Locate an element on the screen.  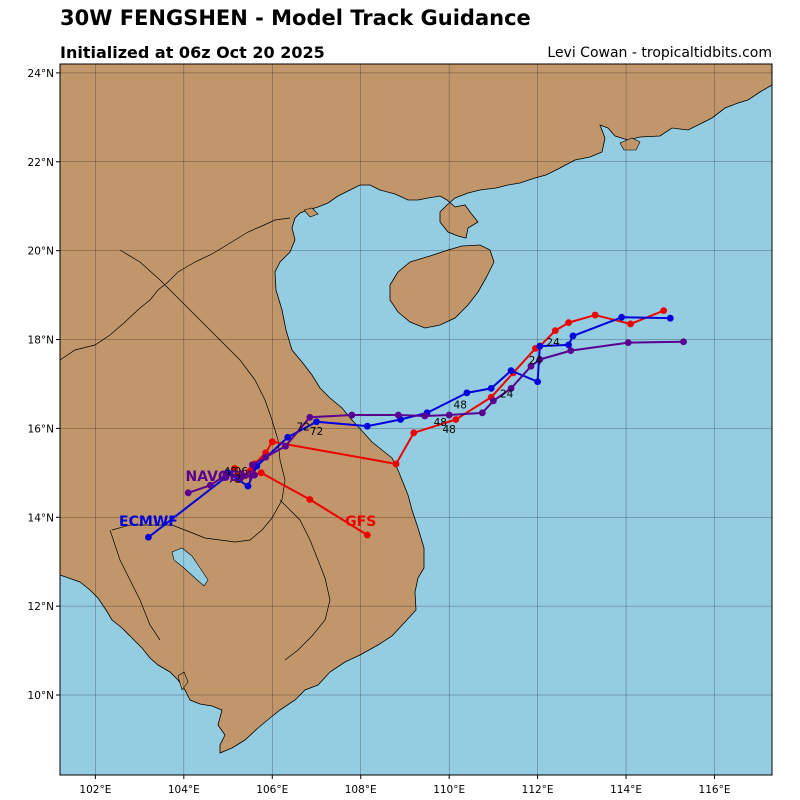
vietnam-cambodia-south-border is located at coordinates (305, 580).